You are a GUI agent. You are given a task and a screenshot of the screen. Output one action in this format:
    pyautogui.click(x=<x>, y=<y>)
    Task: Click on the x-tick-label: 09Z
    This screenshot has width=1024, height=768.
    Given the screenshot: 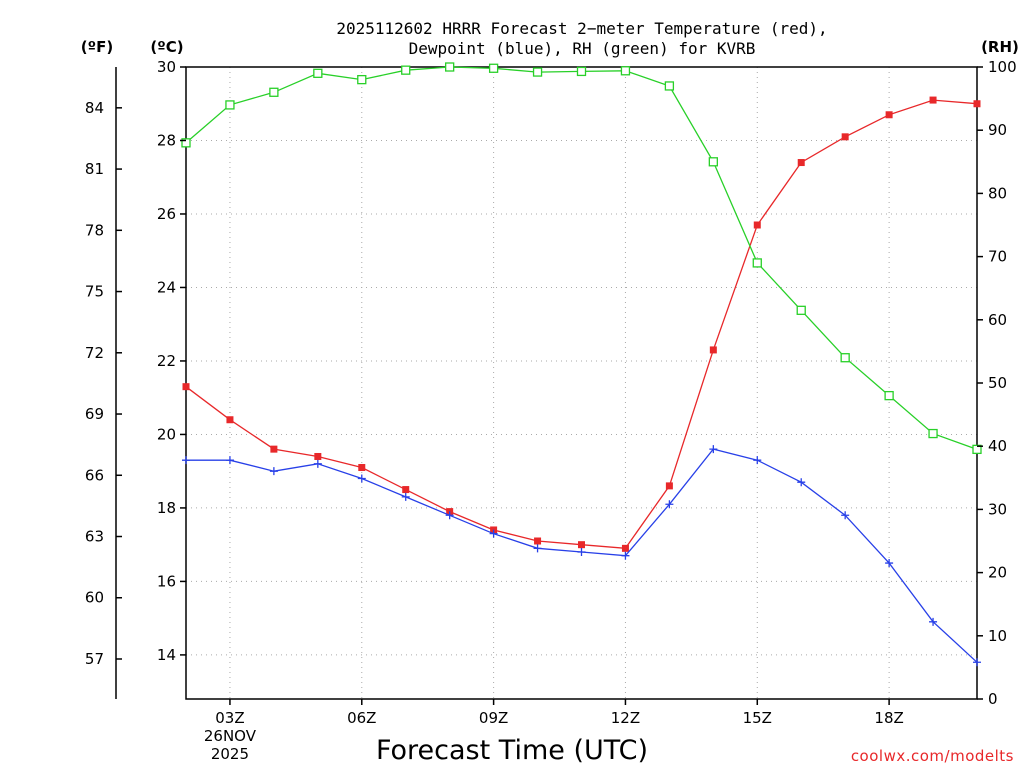 What is the action you would take?
    pyautogui.click(x=493, y=718)
    